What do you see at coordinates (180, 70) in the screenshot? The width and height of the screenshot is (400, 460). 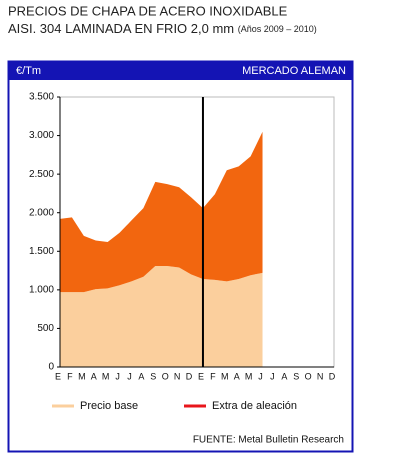 I see `header-bar` at bounding box center [180, 70].